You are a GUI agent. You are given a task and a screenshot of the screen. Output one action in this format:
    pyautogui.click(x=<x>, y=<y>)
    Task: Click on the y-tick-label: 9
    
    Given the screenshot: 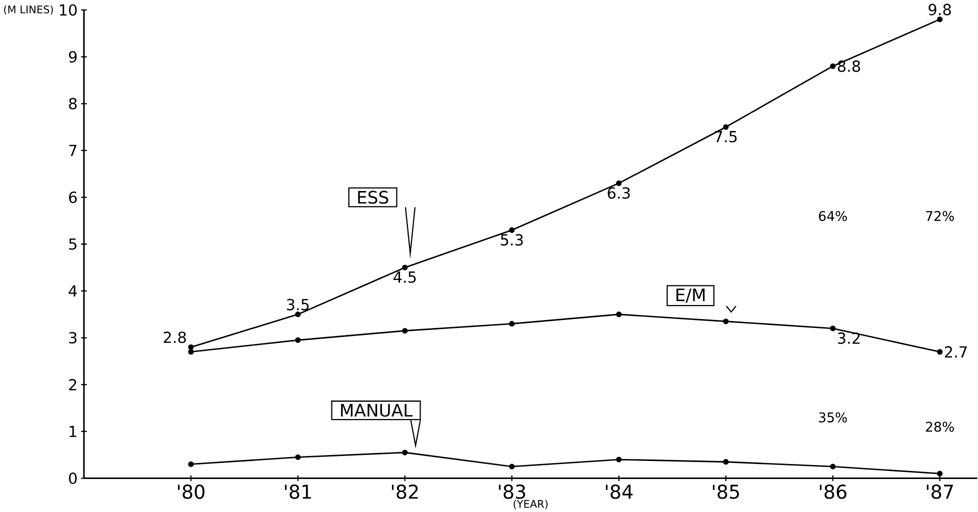 What is the action you would take?
    pyautogui.click(x=72, y=56)
    